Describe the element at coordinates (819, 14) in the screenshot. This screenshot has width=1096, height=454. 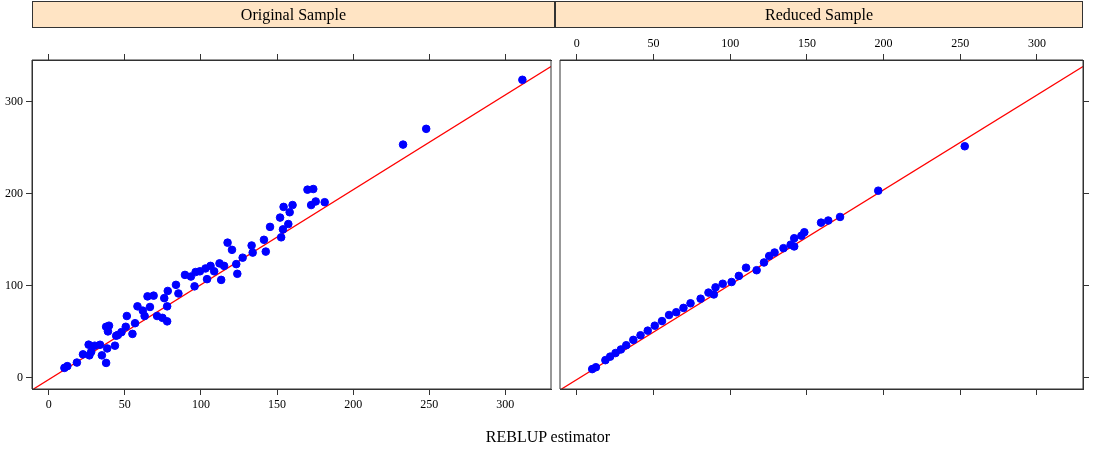
I see `chart-title: Reduced Sample` at that location.